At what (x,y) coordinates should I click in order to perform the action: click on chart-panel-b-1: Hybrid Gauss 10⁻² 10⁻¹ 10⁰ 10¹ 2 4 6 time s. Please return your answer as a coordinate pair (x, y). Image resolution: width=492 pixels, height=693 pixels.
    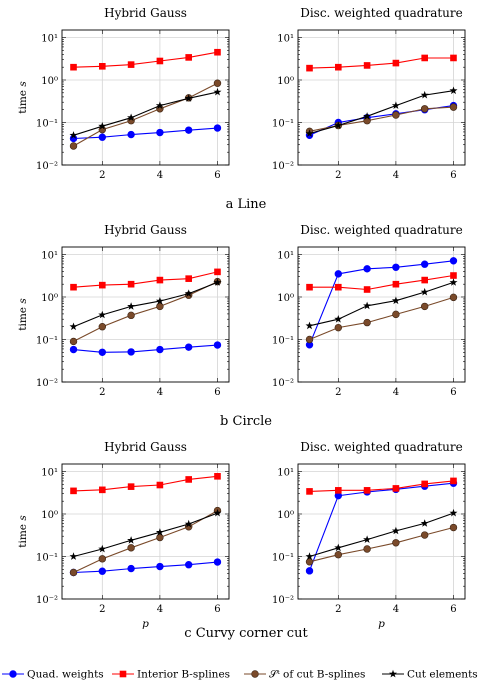
    Looking at the image, I should click on (123, 310).